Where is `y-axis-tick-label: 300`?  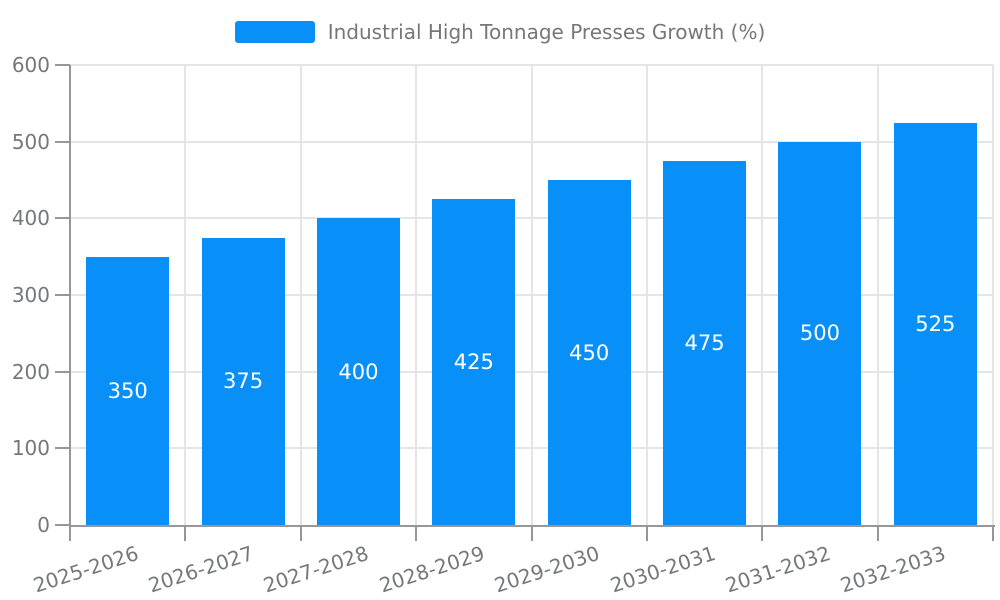
y-axis-tick-label: 300 is located at coordinates (30, 295).